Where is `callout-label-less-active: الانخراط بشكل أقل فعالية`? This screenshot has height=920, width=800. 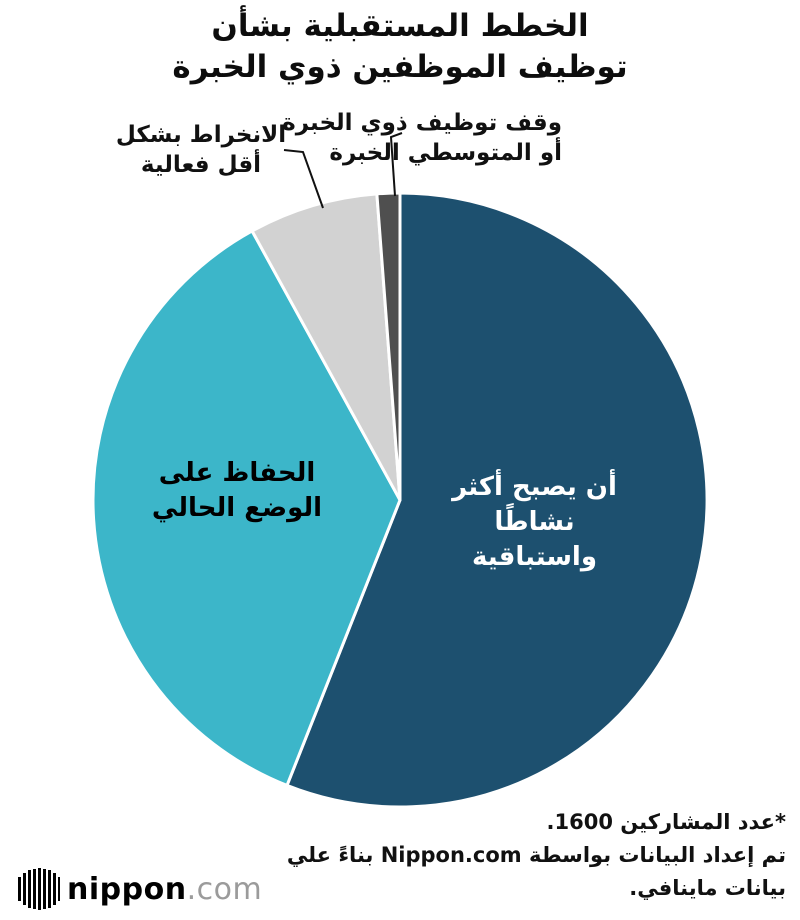
callout-label-less-active: الانخراط بشكل أقل فعالية is located at coordinates (201, 150).